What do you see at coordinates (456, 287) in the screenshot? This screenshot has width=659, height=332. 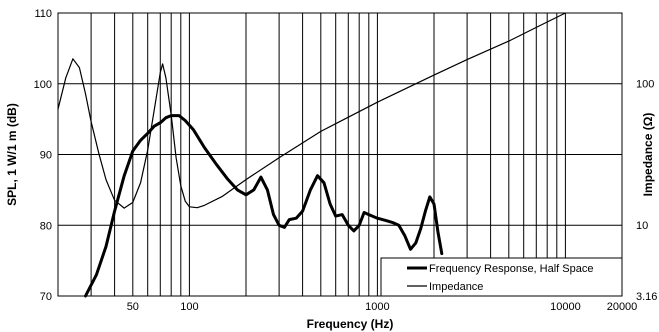 I see `legend-label-impedance: Impedance` at bounding box center [456, 287].